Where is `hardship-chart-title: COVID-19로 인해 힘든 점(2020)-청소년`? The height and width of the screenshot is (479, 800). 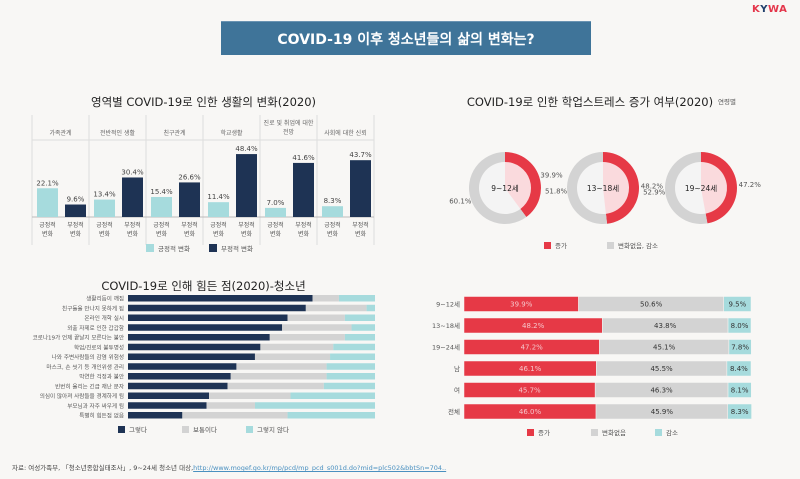 hardship-chart-title: COVID-19로 인해 힘든 점(2020)-청소년 is located at coordinates (203, 286).